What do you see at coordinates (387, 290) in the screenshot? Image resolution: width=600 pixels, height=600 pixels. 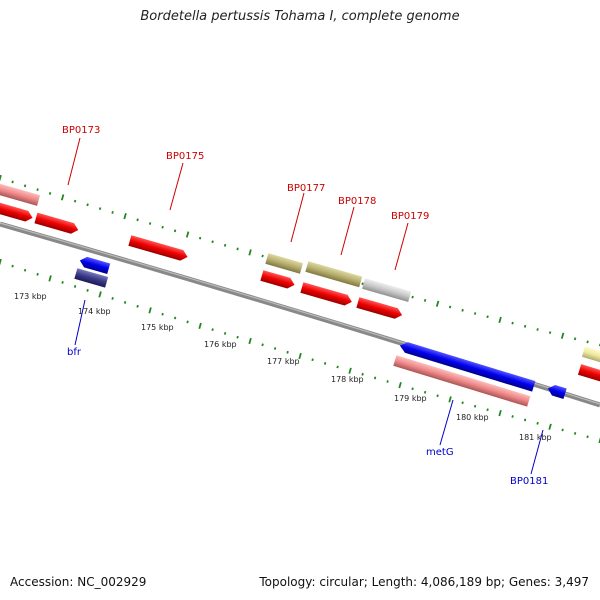 I see `cds-grey` at bounding box center [387, 290].